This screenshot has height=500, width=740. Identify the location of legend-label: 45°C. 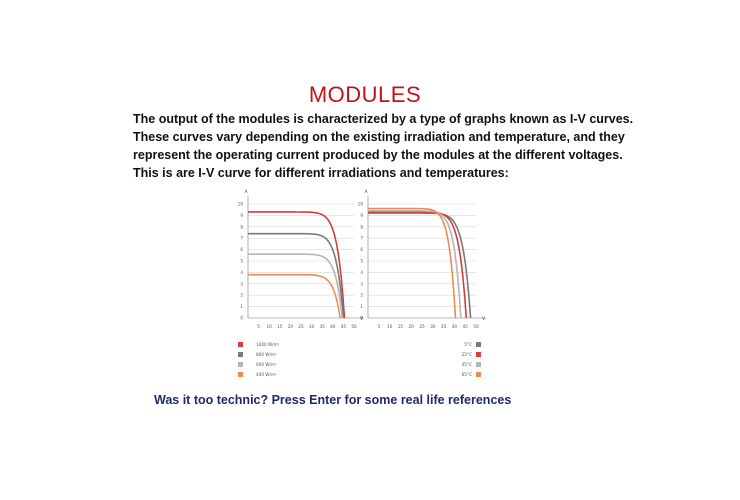
(467, 364).